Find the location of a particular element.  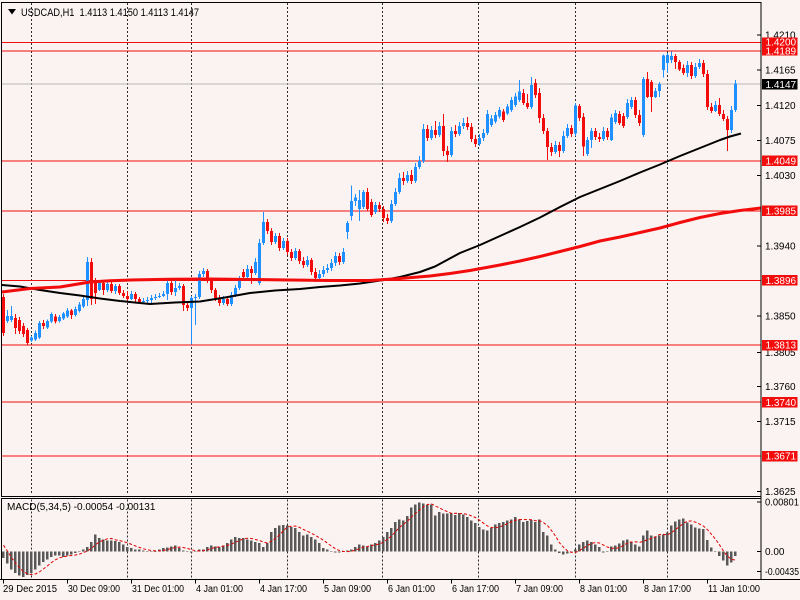

svg-text: 1.4147 is located at coordinates (781, 85).